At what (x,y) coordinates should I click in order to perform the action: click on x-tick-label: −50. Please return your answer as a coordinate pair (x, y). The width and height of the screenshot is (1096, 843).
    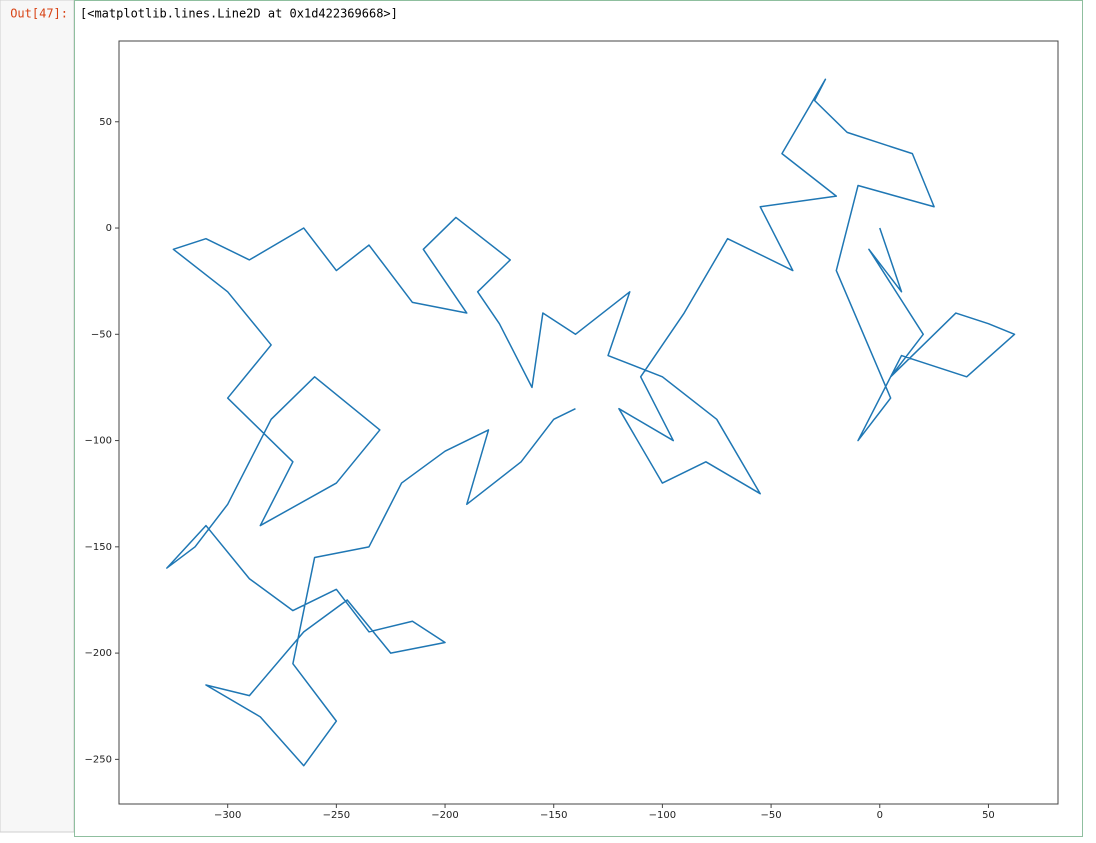
    Looking at the image, I should click on (771, 815).